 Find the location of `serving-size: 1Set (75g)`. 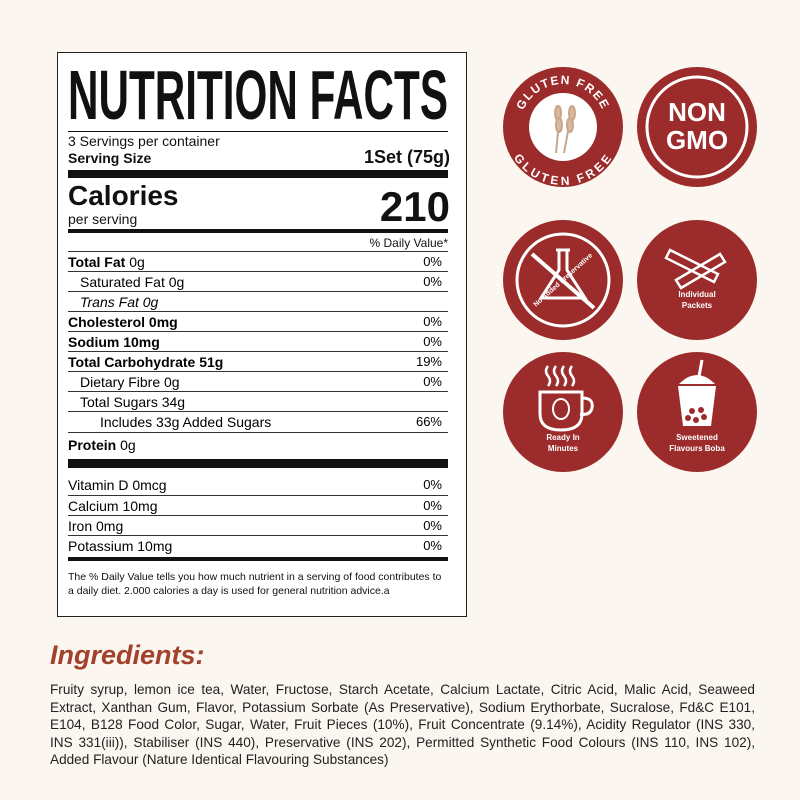

serving-size: 1Set (75g) is located at coordinates (406, 157).